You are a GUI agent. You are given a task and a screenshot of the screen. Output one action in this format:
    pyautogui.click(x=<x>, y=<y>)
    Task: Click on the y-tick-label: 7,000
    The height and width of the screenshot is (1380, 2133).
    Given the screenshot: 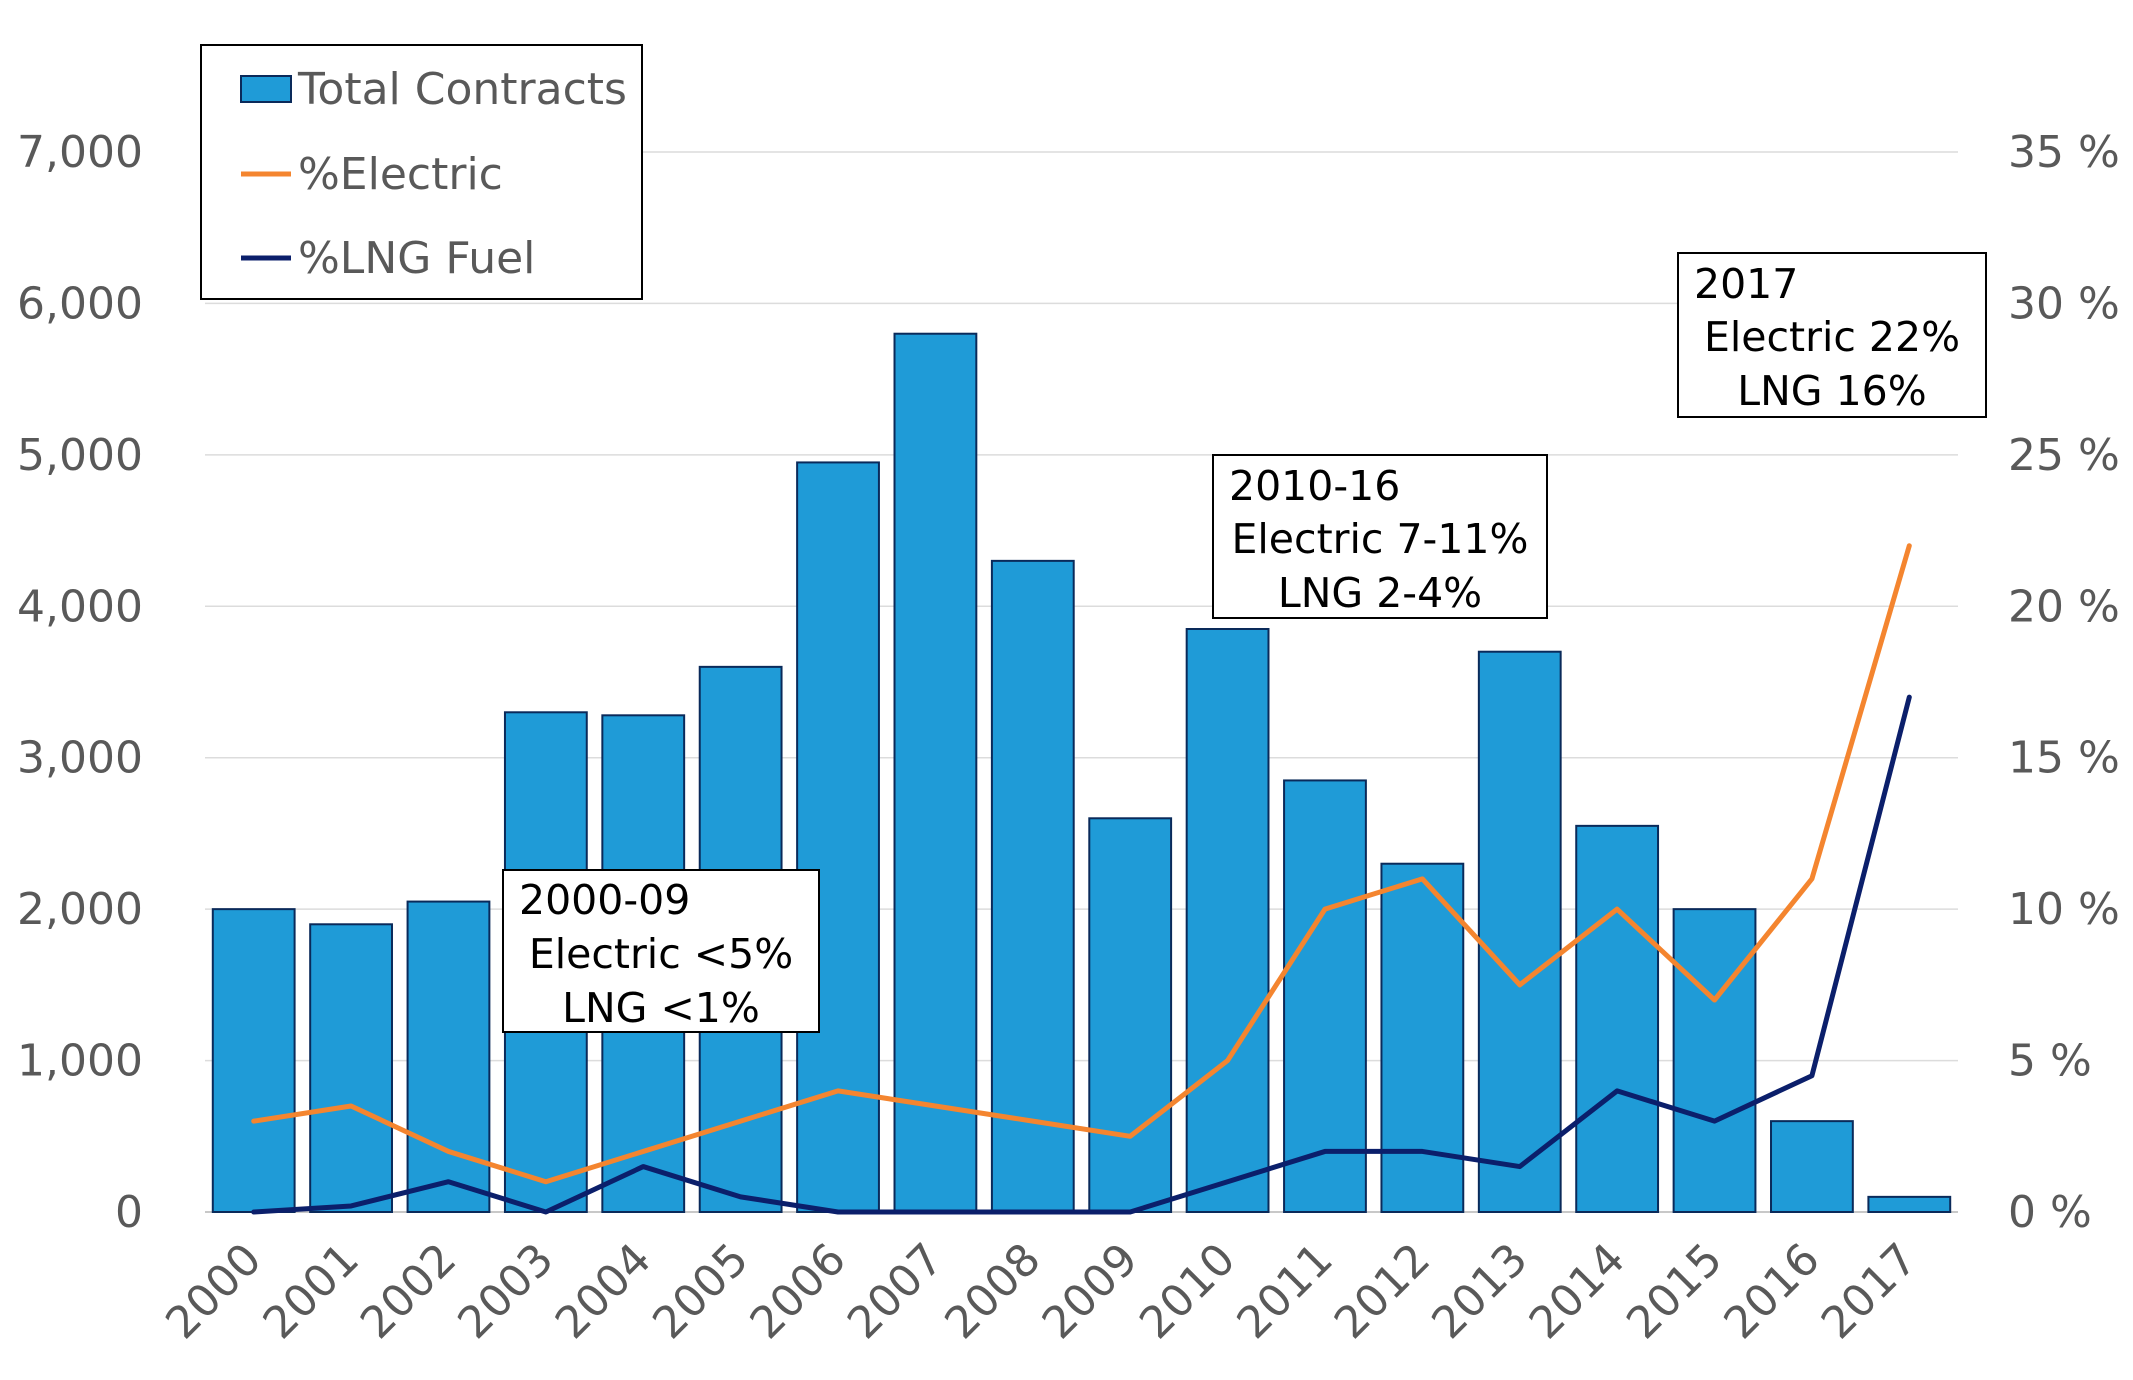 What is the action you would take?
    pyautogui.click(x=80, y=152)
    